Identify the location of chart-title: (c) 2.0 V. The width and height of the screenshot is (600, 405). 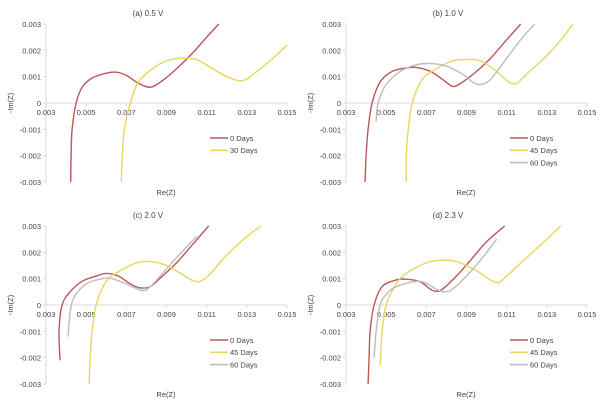
(148, 215).